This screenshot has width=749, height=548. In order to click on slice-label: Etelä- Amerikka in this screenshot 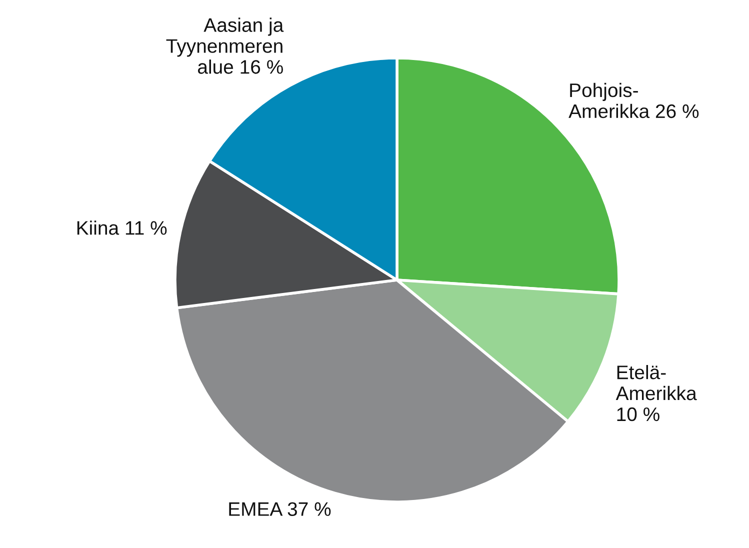, I will do `click(656, 382)`.